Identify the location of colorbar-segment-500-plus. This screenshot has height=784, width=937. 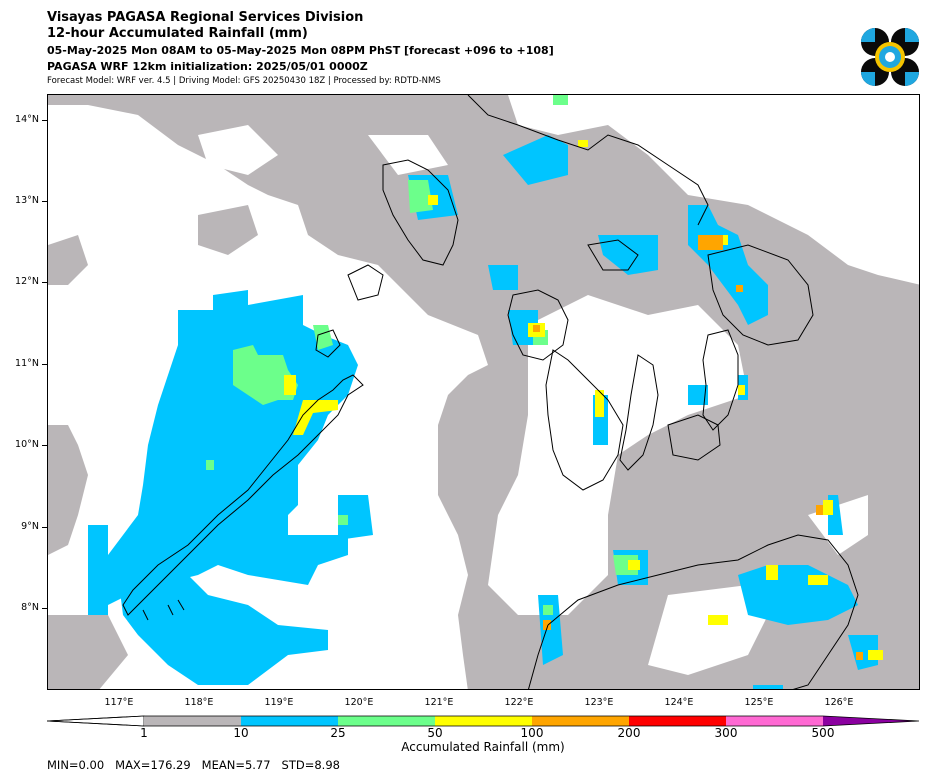
(871, 721).